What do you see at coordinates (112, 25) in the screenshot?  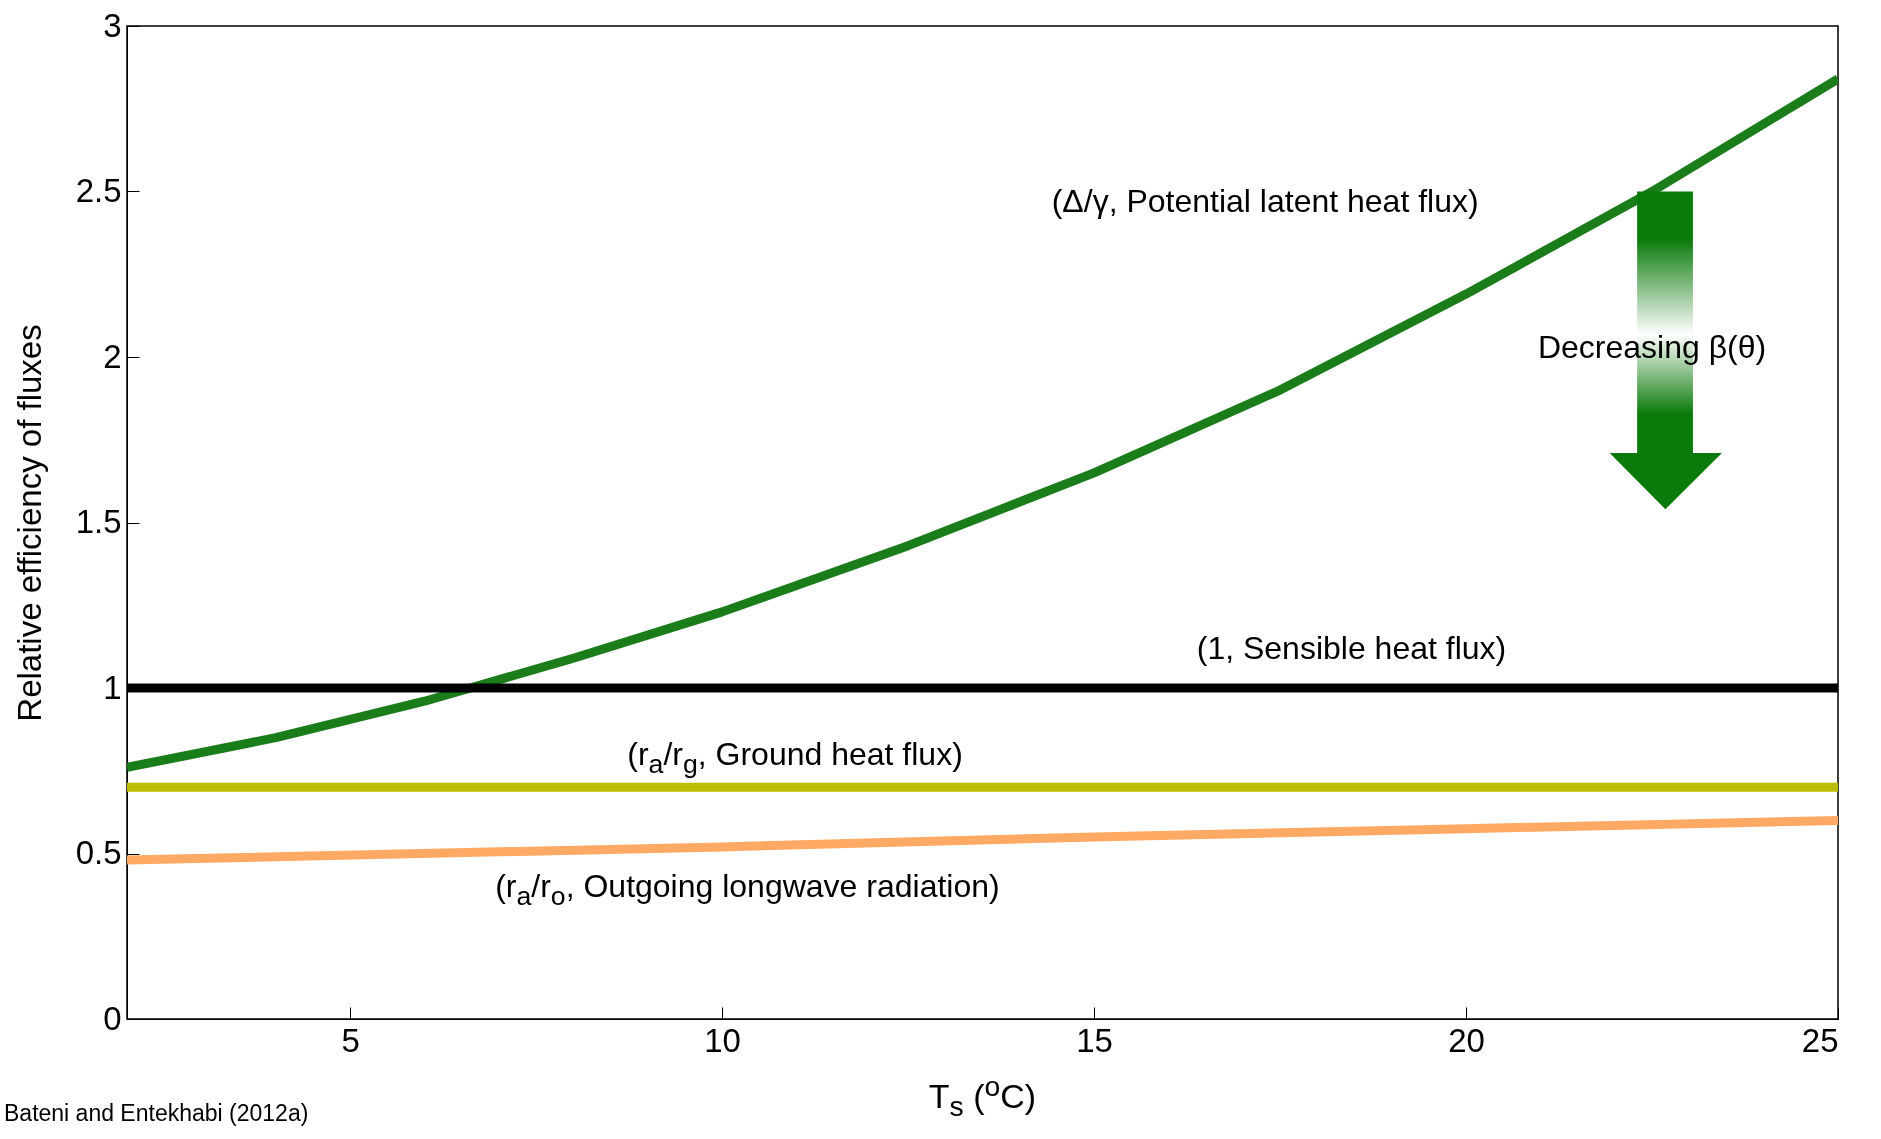 I see `y-tick-label: 3` at bounding box center [112, 25].